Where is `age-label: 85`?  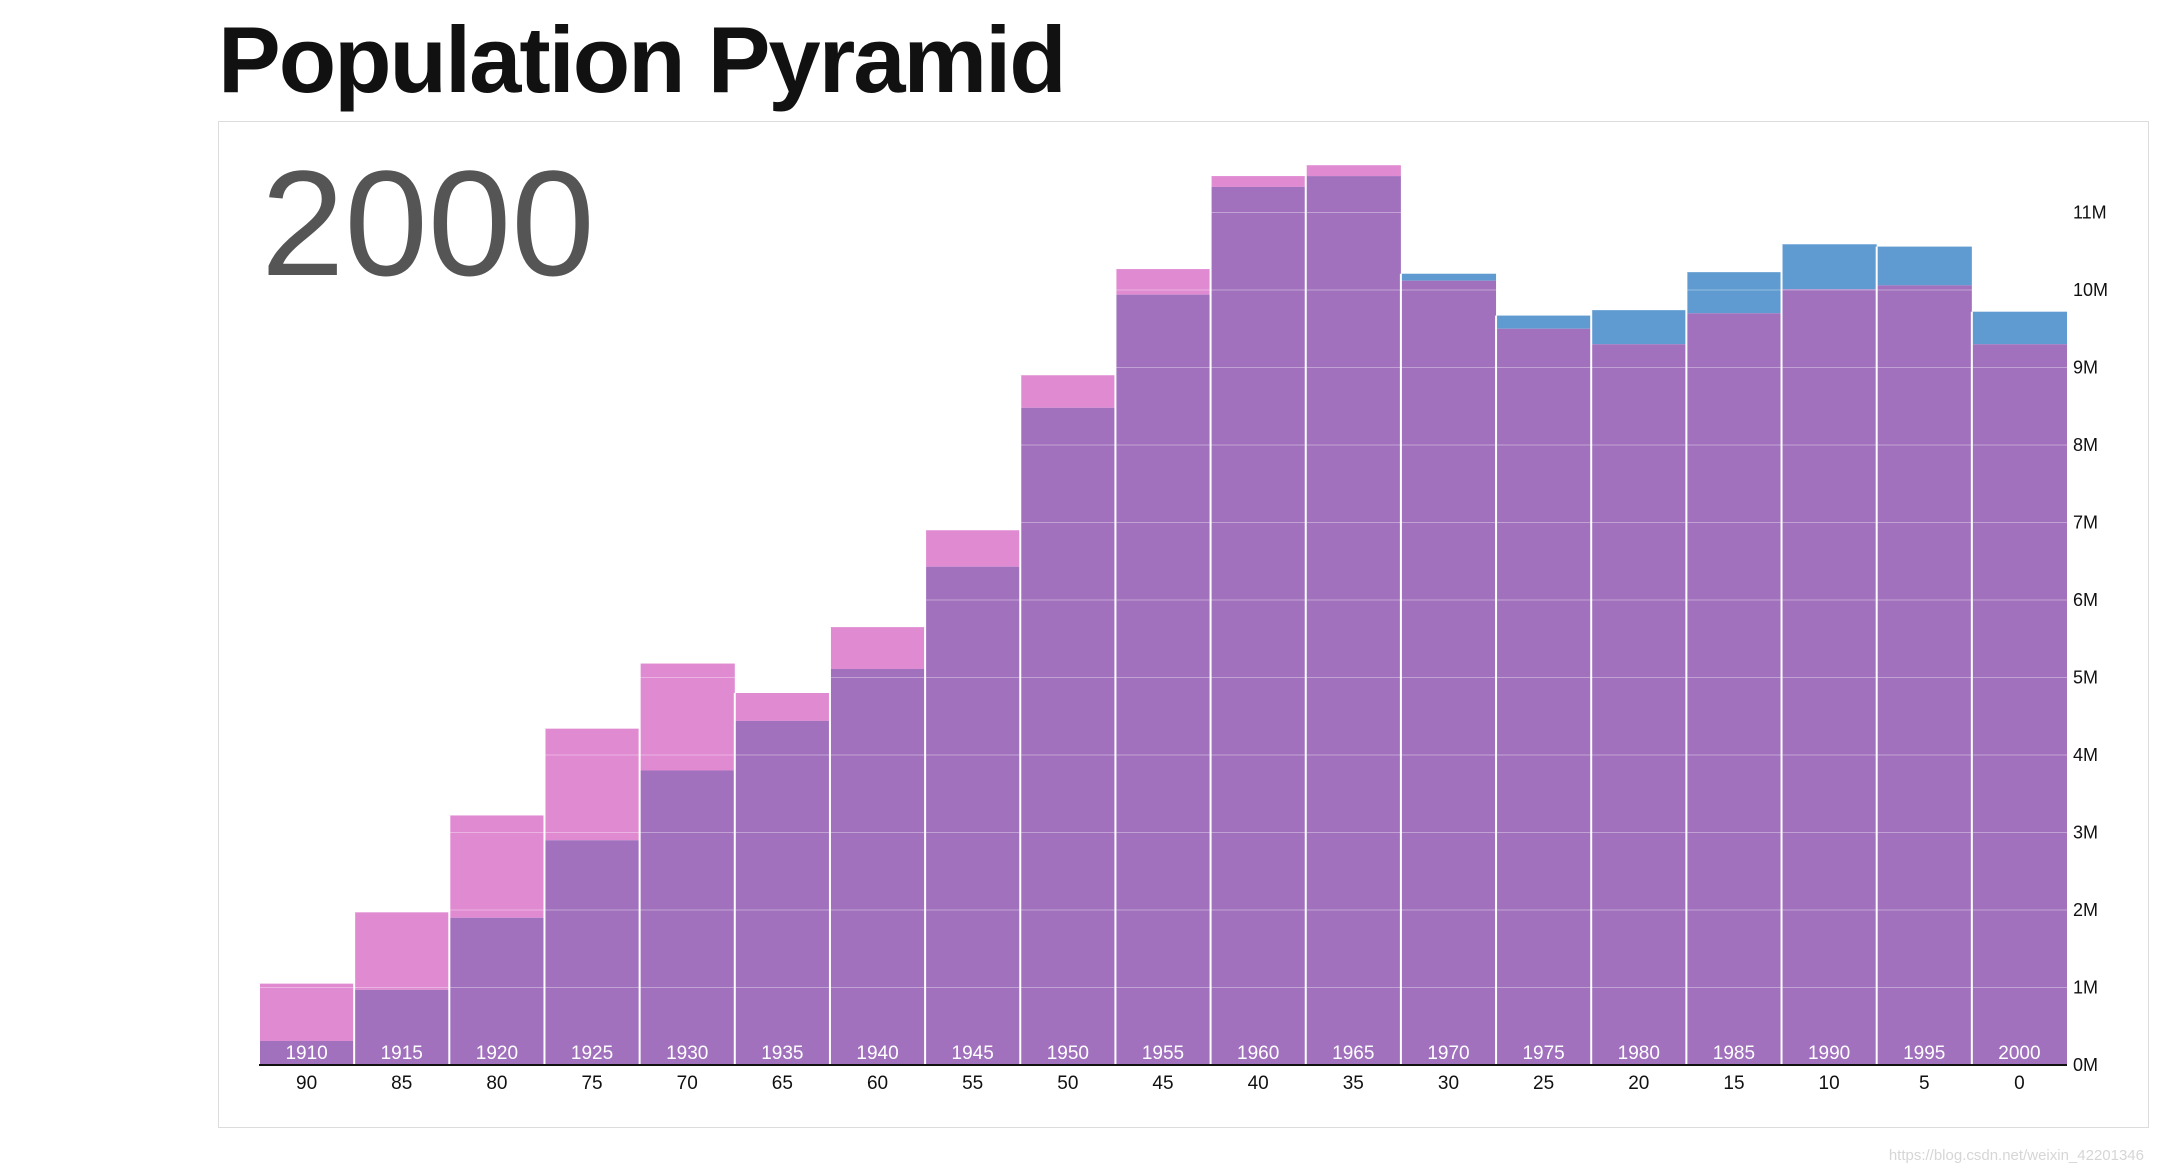
age-label: 85 is located at coordinates (401, 1083).